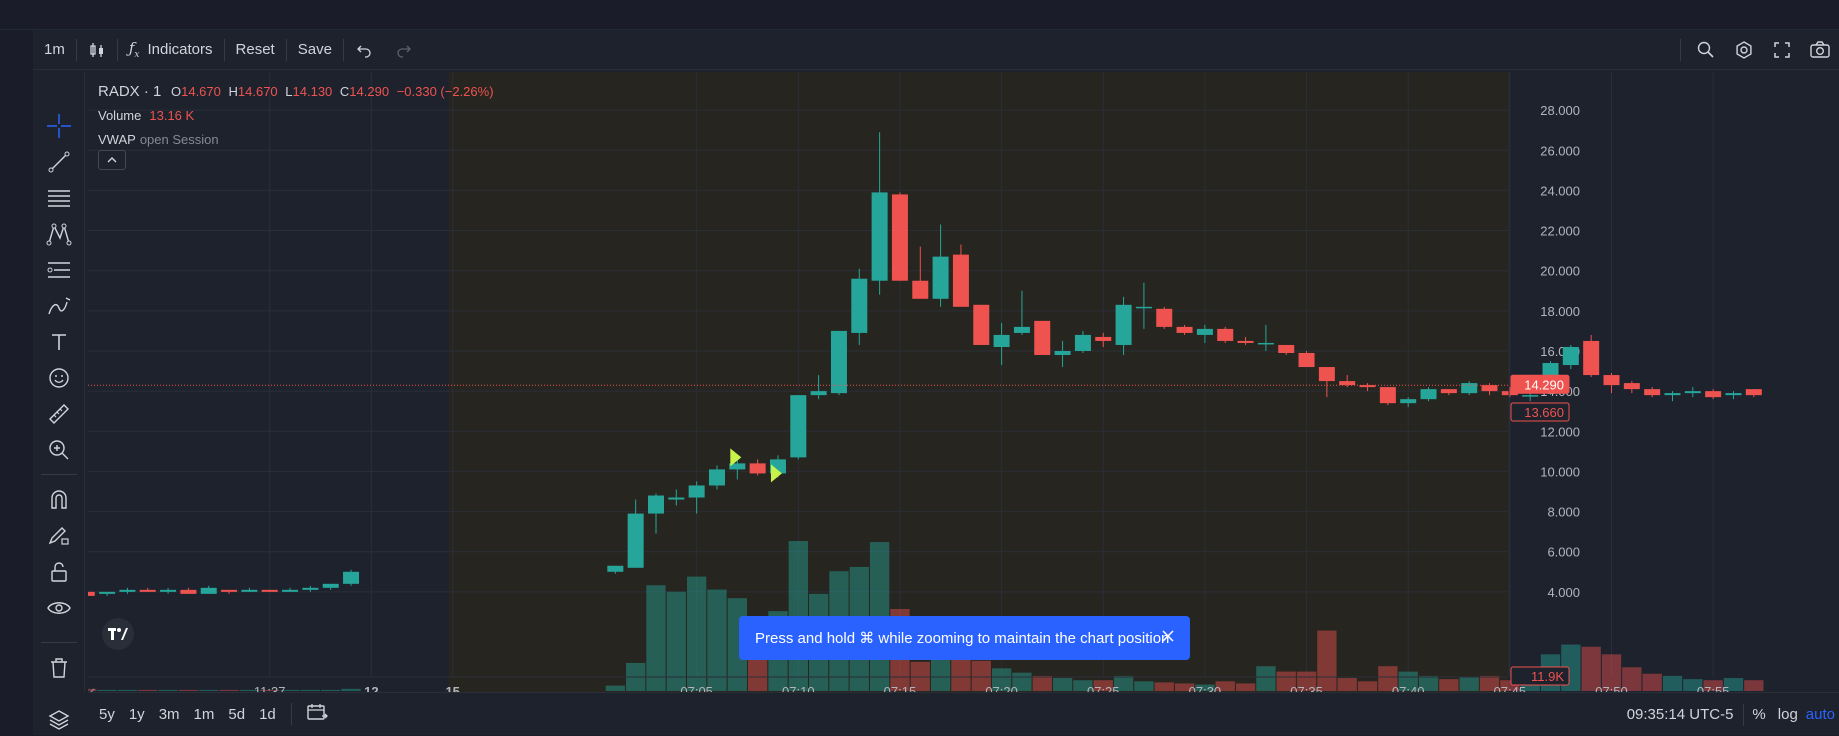 Image resolution: width=1839 pixels, height=736 pixels. Describe the element at coordinates (112, 160) in the screenshot. I see `legend-collapse-button` at that location.